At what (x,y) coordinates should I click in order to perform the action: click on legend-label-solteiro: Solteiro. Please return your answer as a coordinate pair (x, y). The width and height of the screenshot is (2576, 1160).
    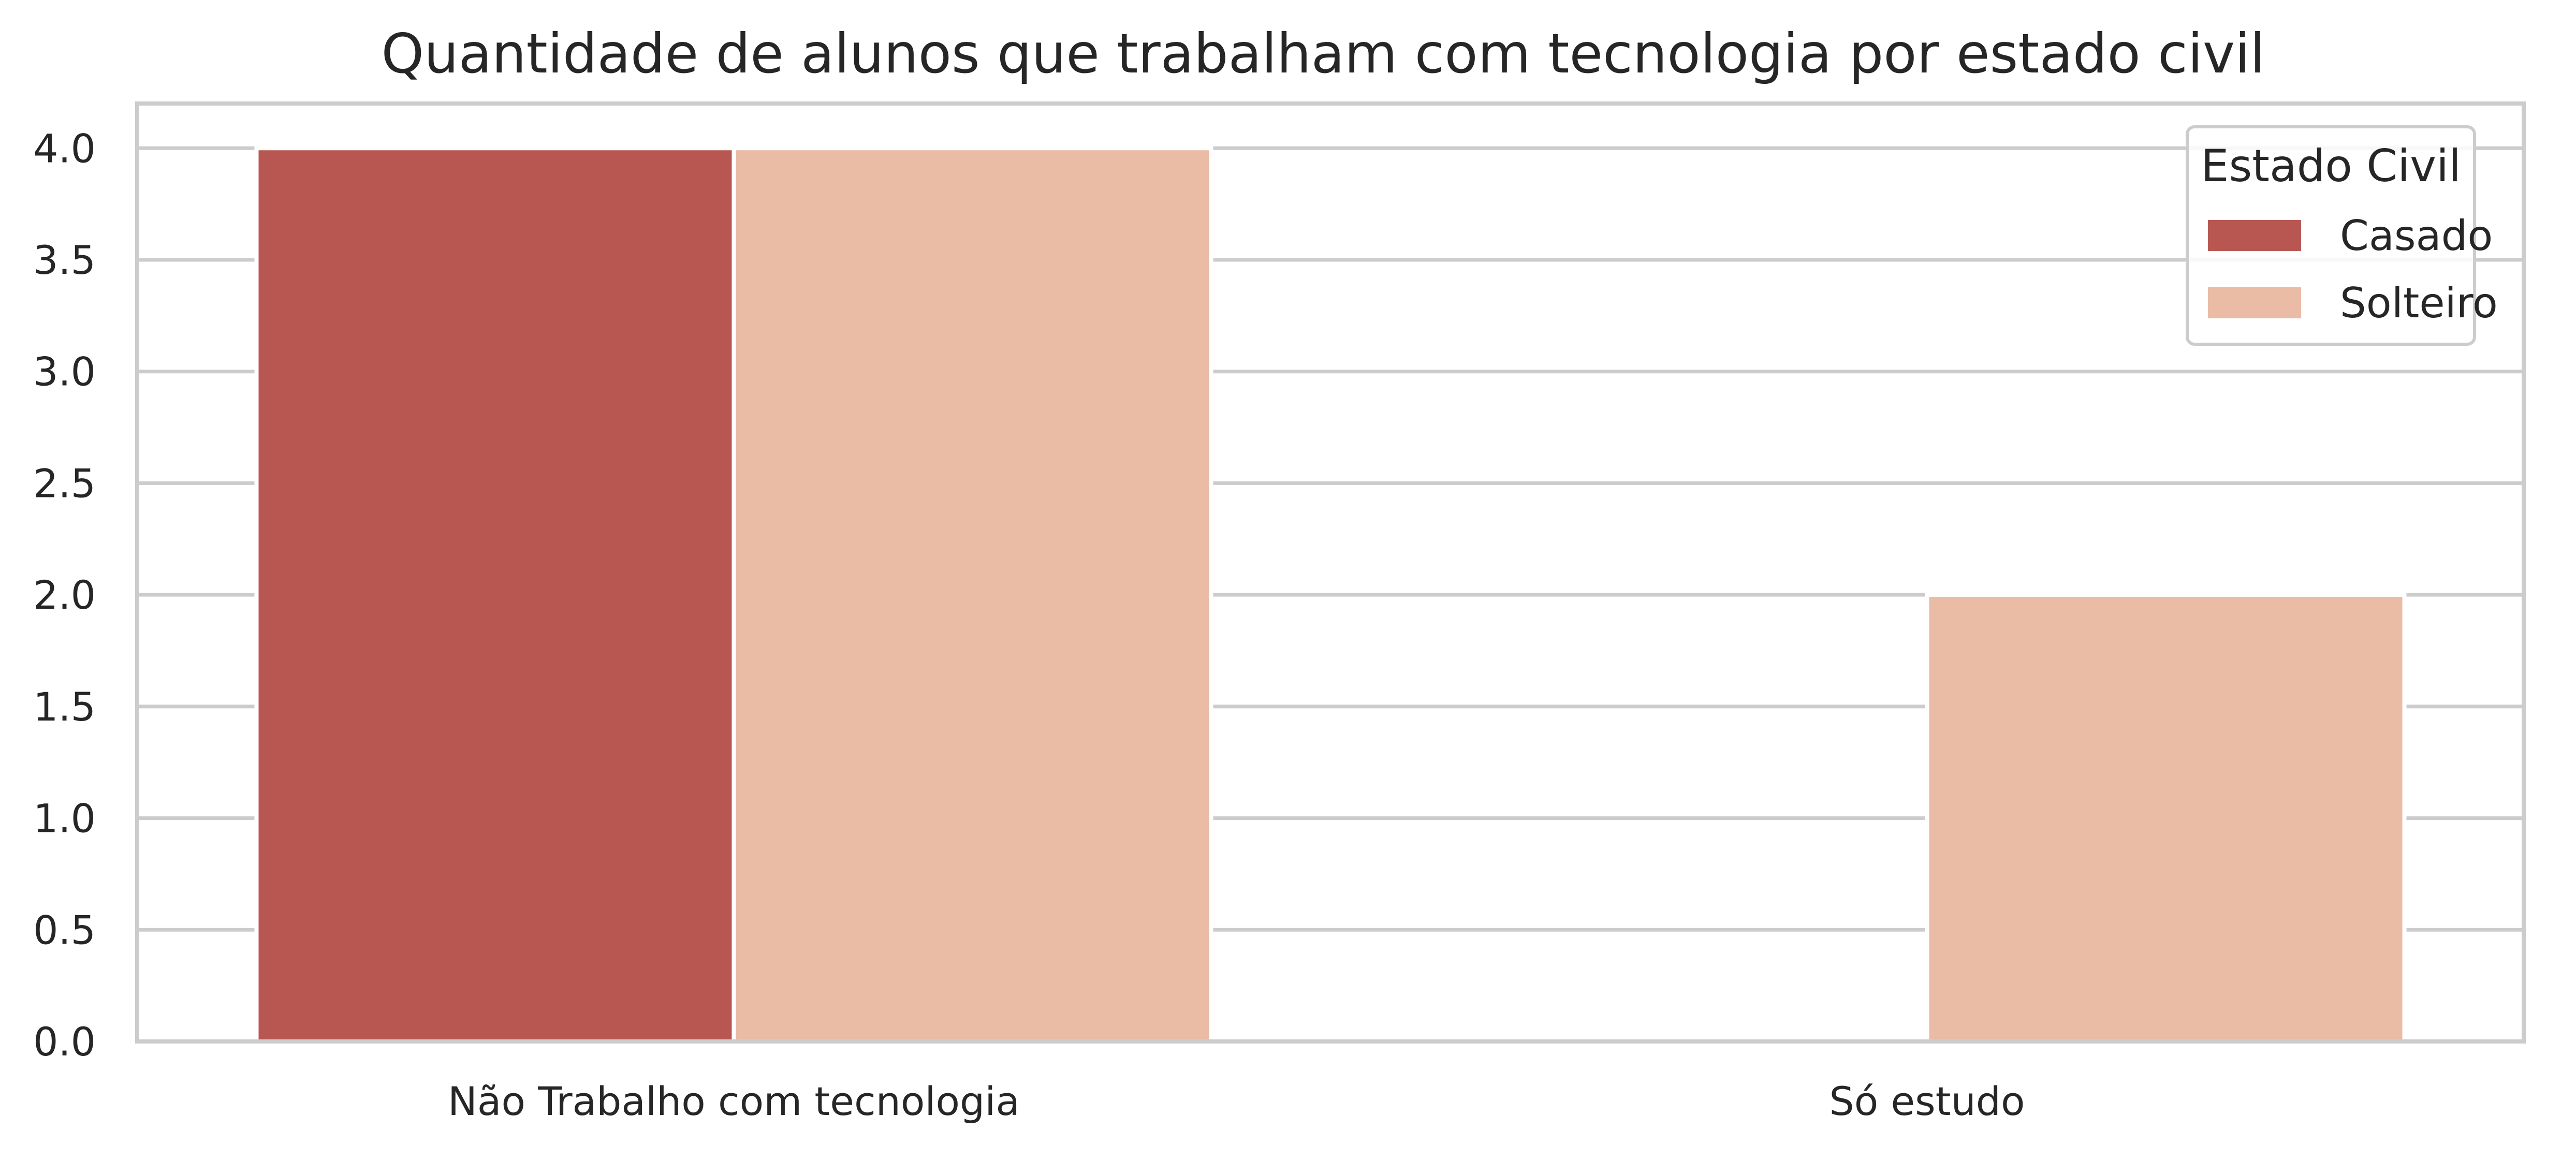
    Looking at the image, I should click on (2419, 303).